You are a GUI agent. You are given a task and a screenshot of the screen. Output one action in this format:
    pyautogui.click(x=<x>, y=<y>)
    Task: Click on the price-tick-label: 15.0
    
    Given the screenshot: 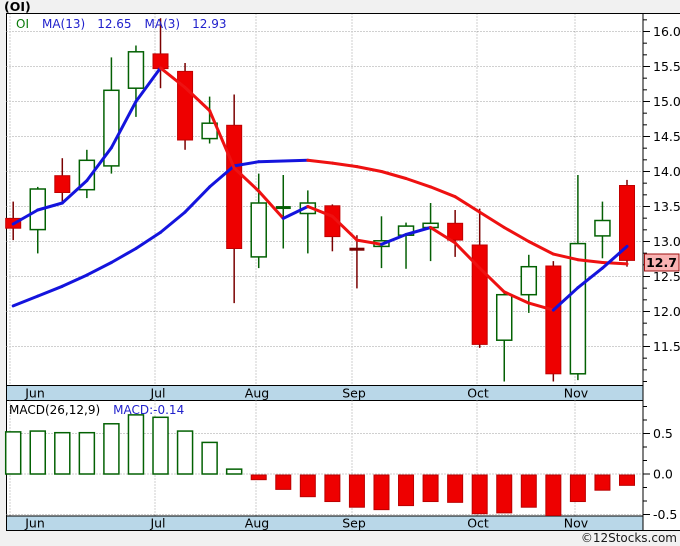 What is the action you would take?
    pyautogui.click(x=666, y=101)
    